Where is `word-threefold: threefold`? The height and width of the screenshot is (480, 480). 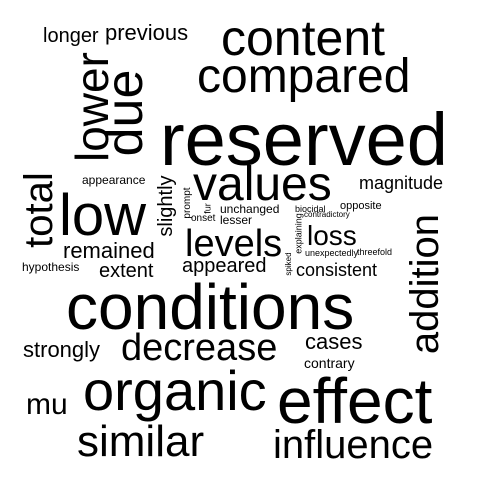 word-threefold: threefold is located at coordinates (375, 252).